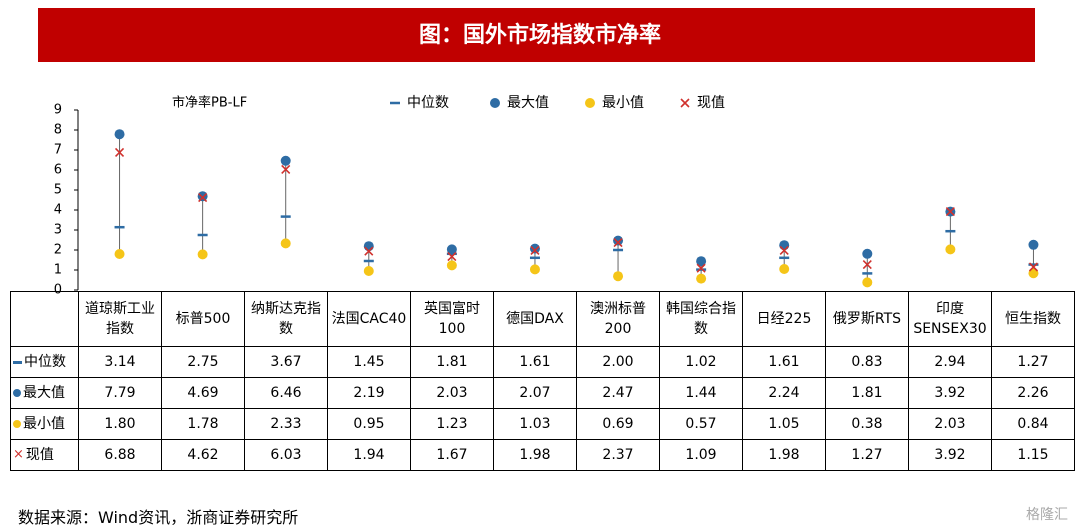  What do you see at coordinates (58, 130) in the screenshot?
I see `y-tick-label: 8` at bounding box center [58, 130].